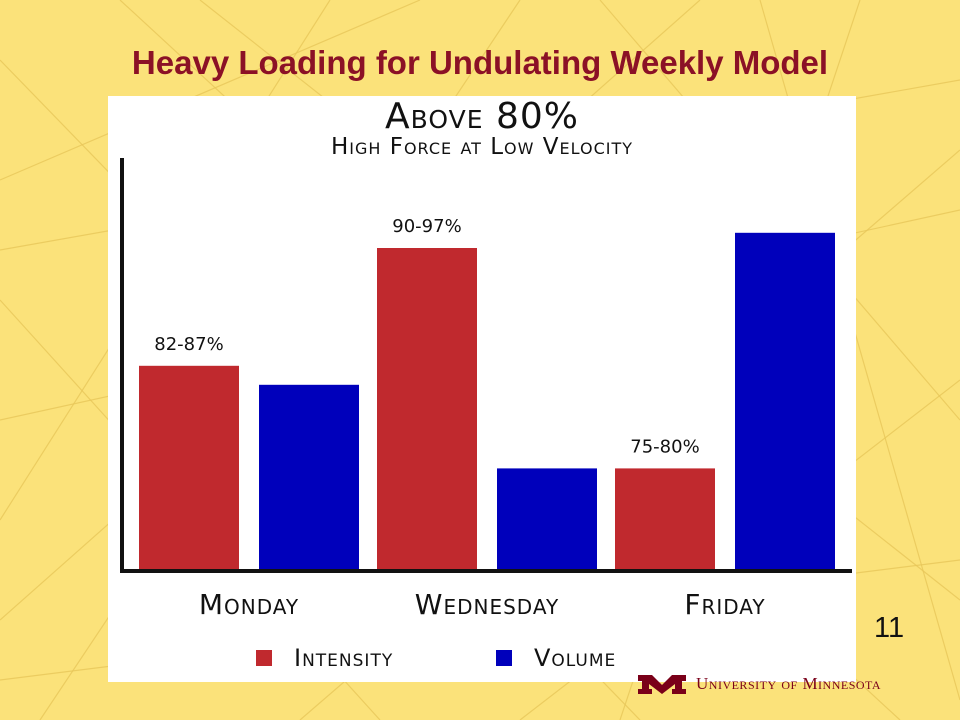 This screenshot has width=960, height=720. I want to click on bar-volume-friday, so click(785, 402).